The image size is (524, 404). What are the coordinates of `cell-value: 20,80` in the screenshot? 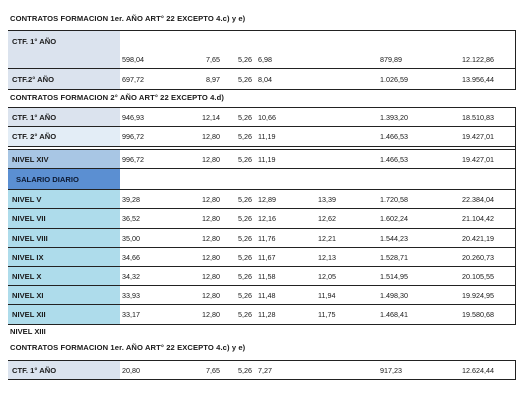 It's located at (131, 370).